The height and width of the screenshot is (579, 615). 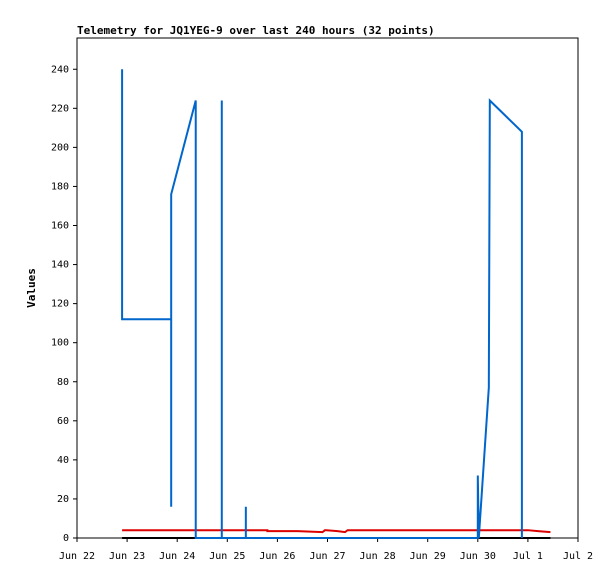 I want to click on x-tick-label: Jun 24, so click(x=177, y=556).